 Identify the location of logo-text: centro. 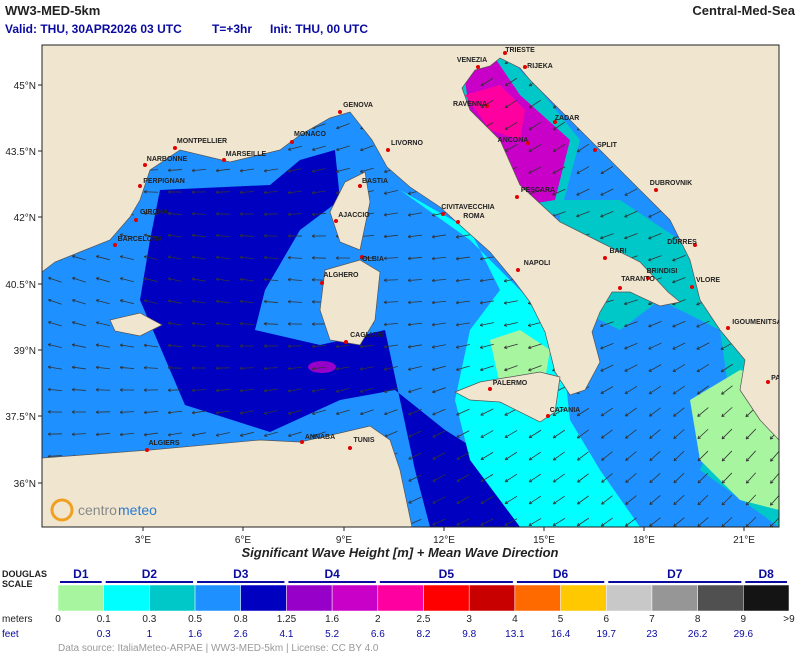
(97, 510).